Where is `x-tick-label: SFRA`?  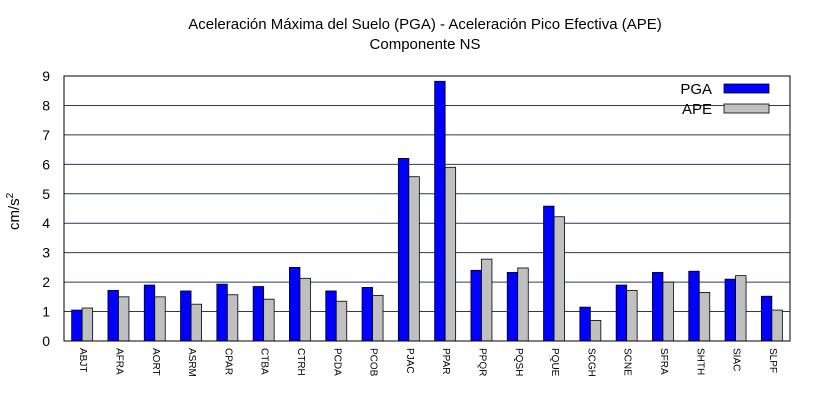 x-tick-label: SFRA is located at coordinates (663, 361).